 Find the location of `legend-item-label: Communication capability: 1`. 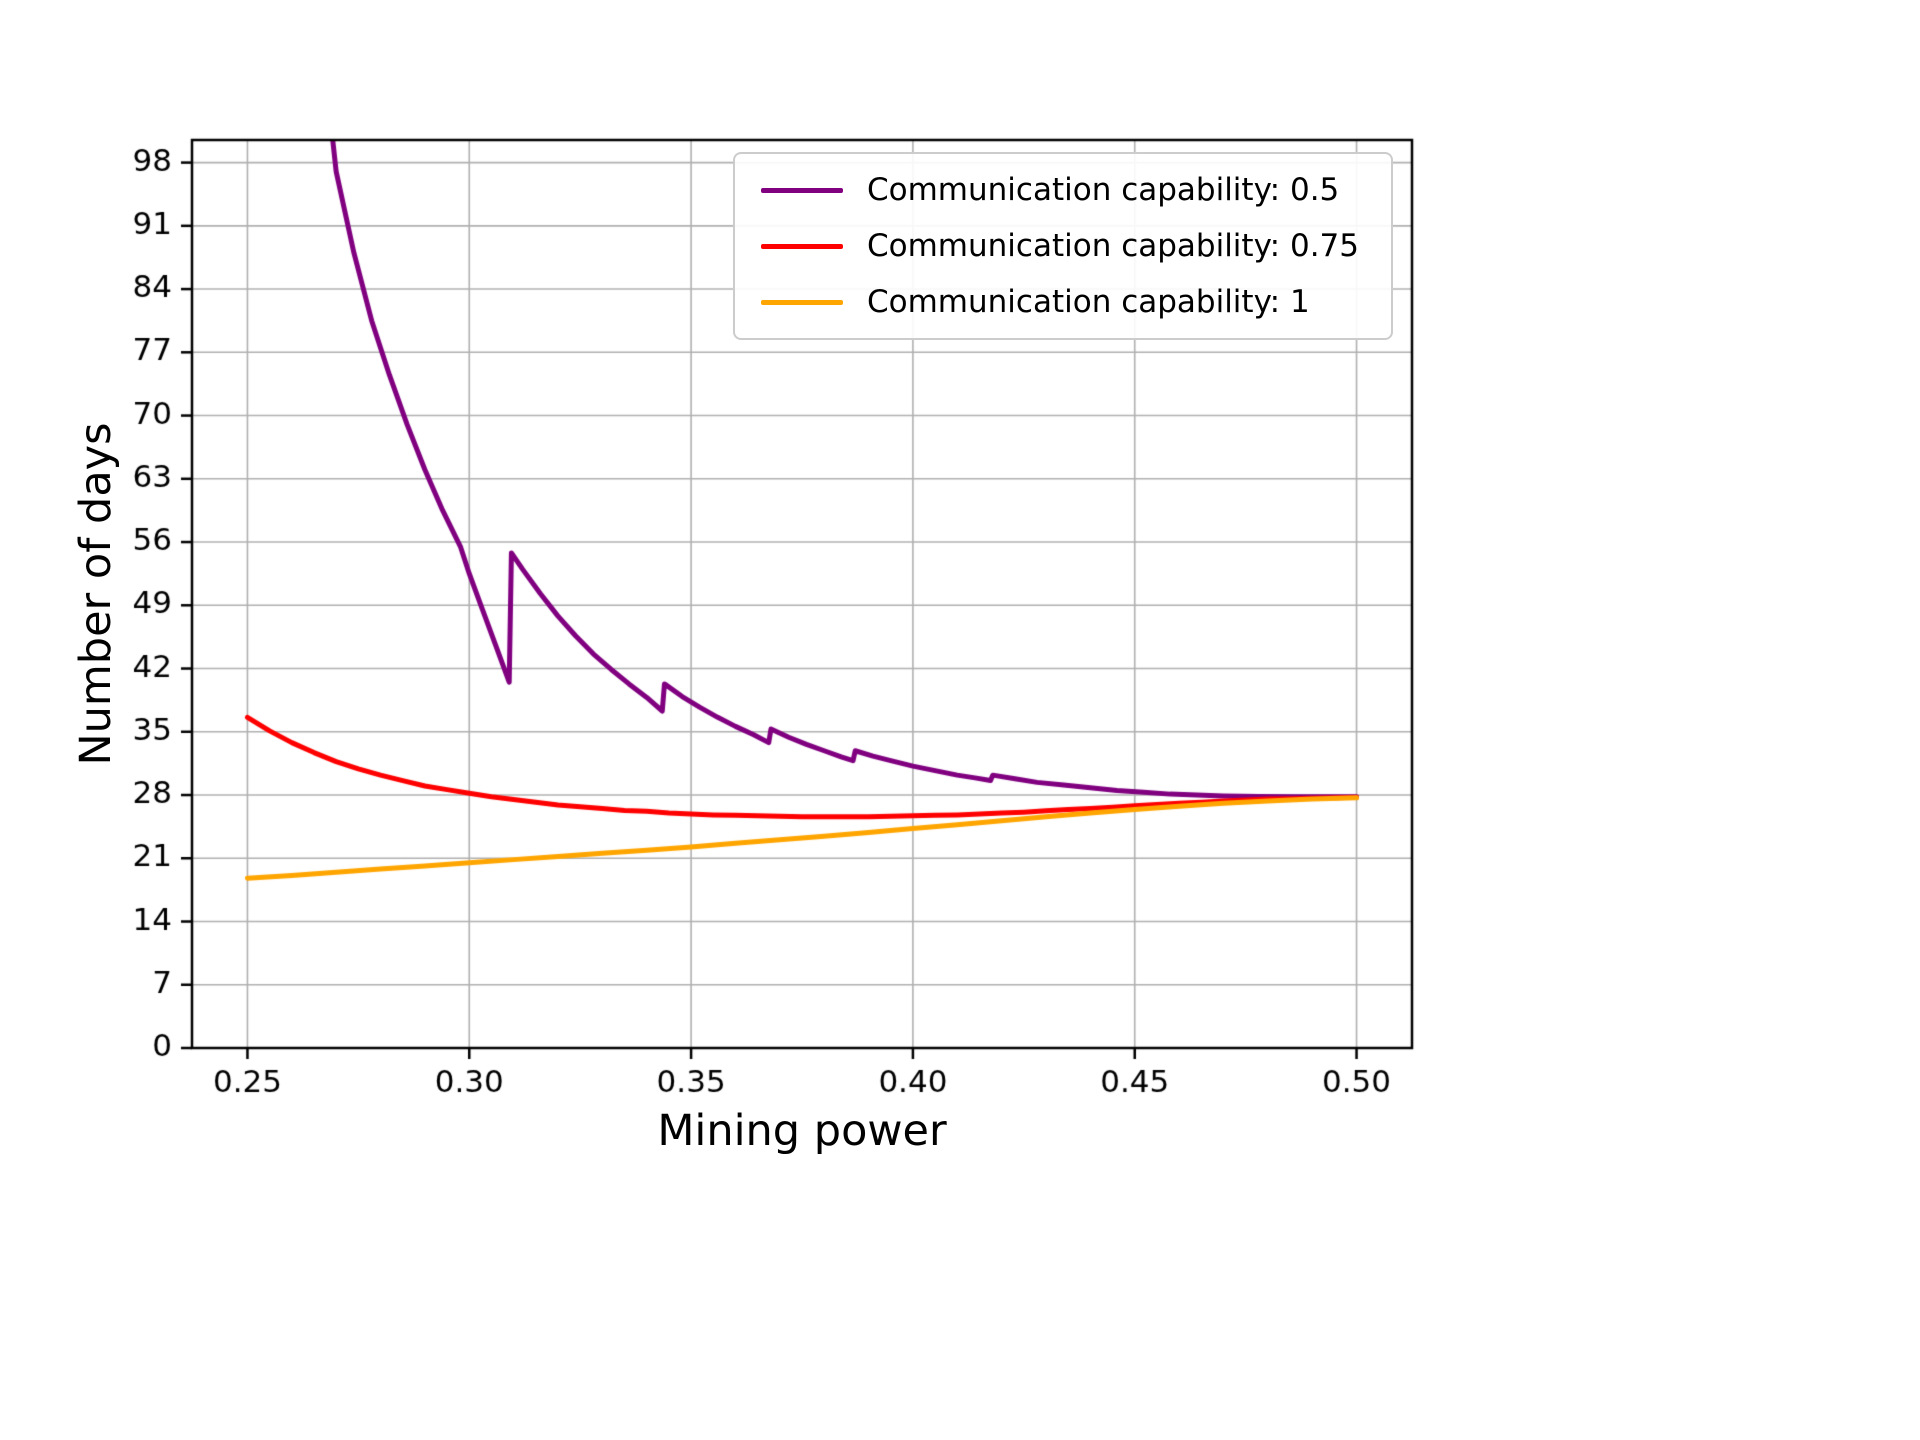

legend-item-label: Communication capability: 1 is located at coordinates (1088, 302).